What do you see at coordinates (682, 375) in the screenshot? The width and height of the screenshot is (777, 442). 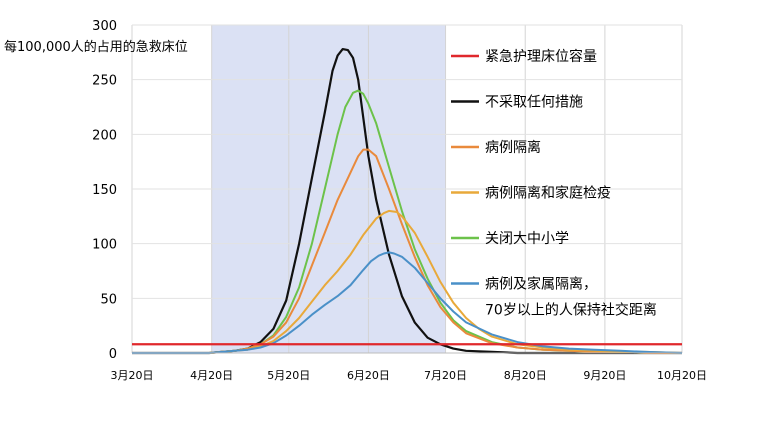 I see `x-tick-label: 10月20日` at bounding box center [682, 375].